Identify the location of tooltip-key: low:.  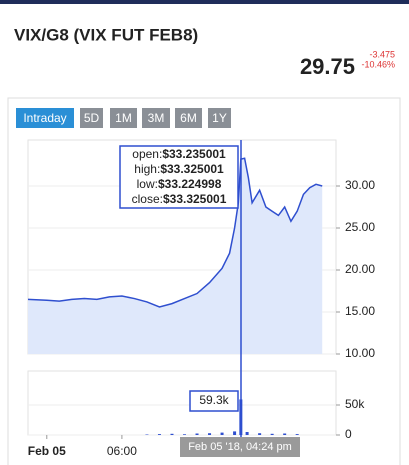
(147, 184).